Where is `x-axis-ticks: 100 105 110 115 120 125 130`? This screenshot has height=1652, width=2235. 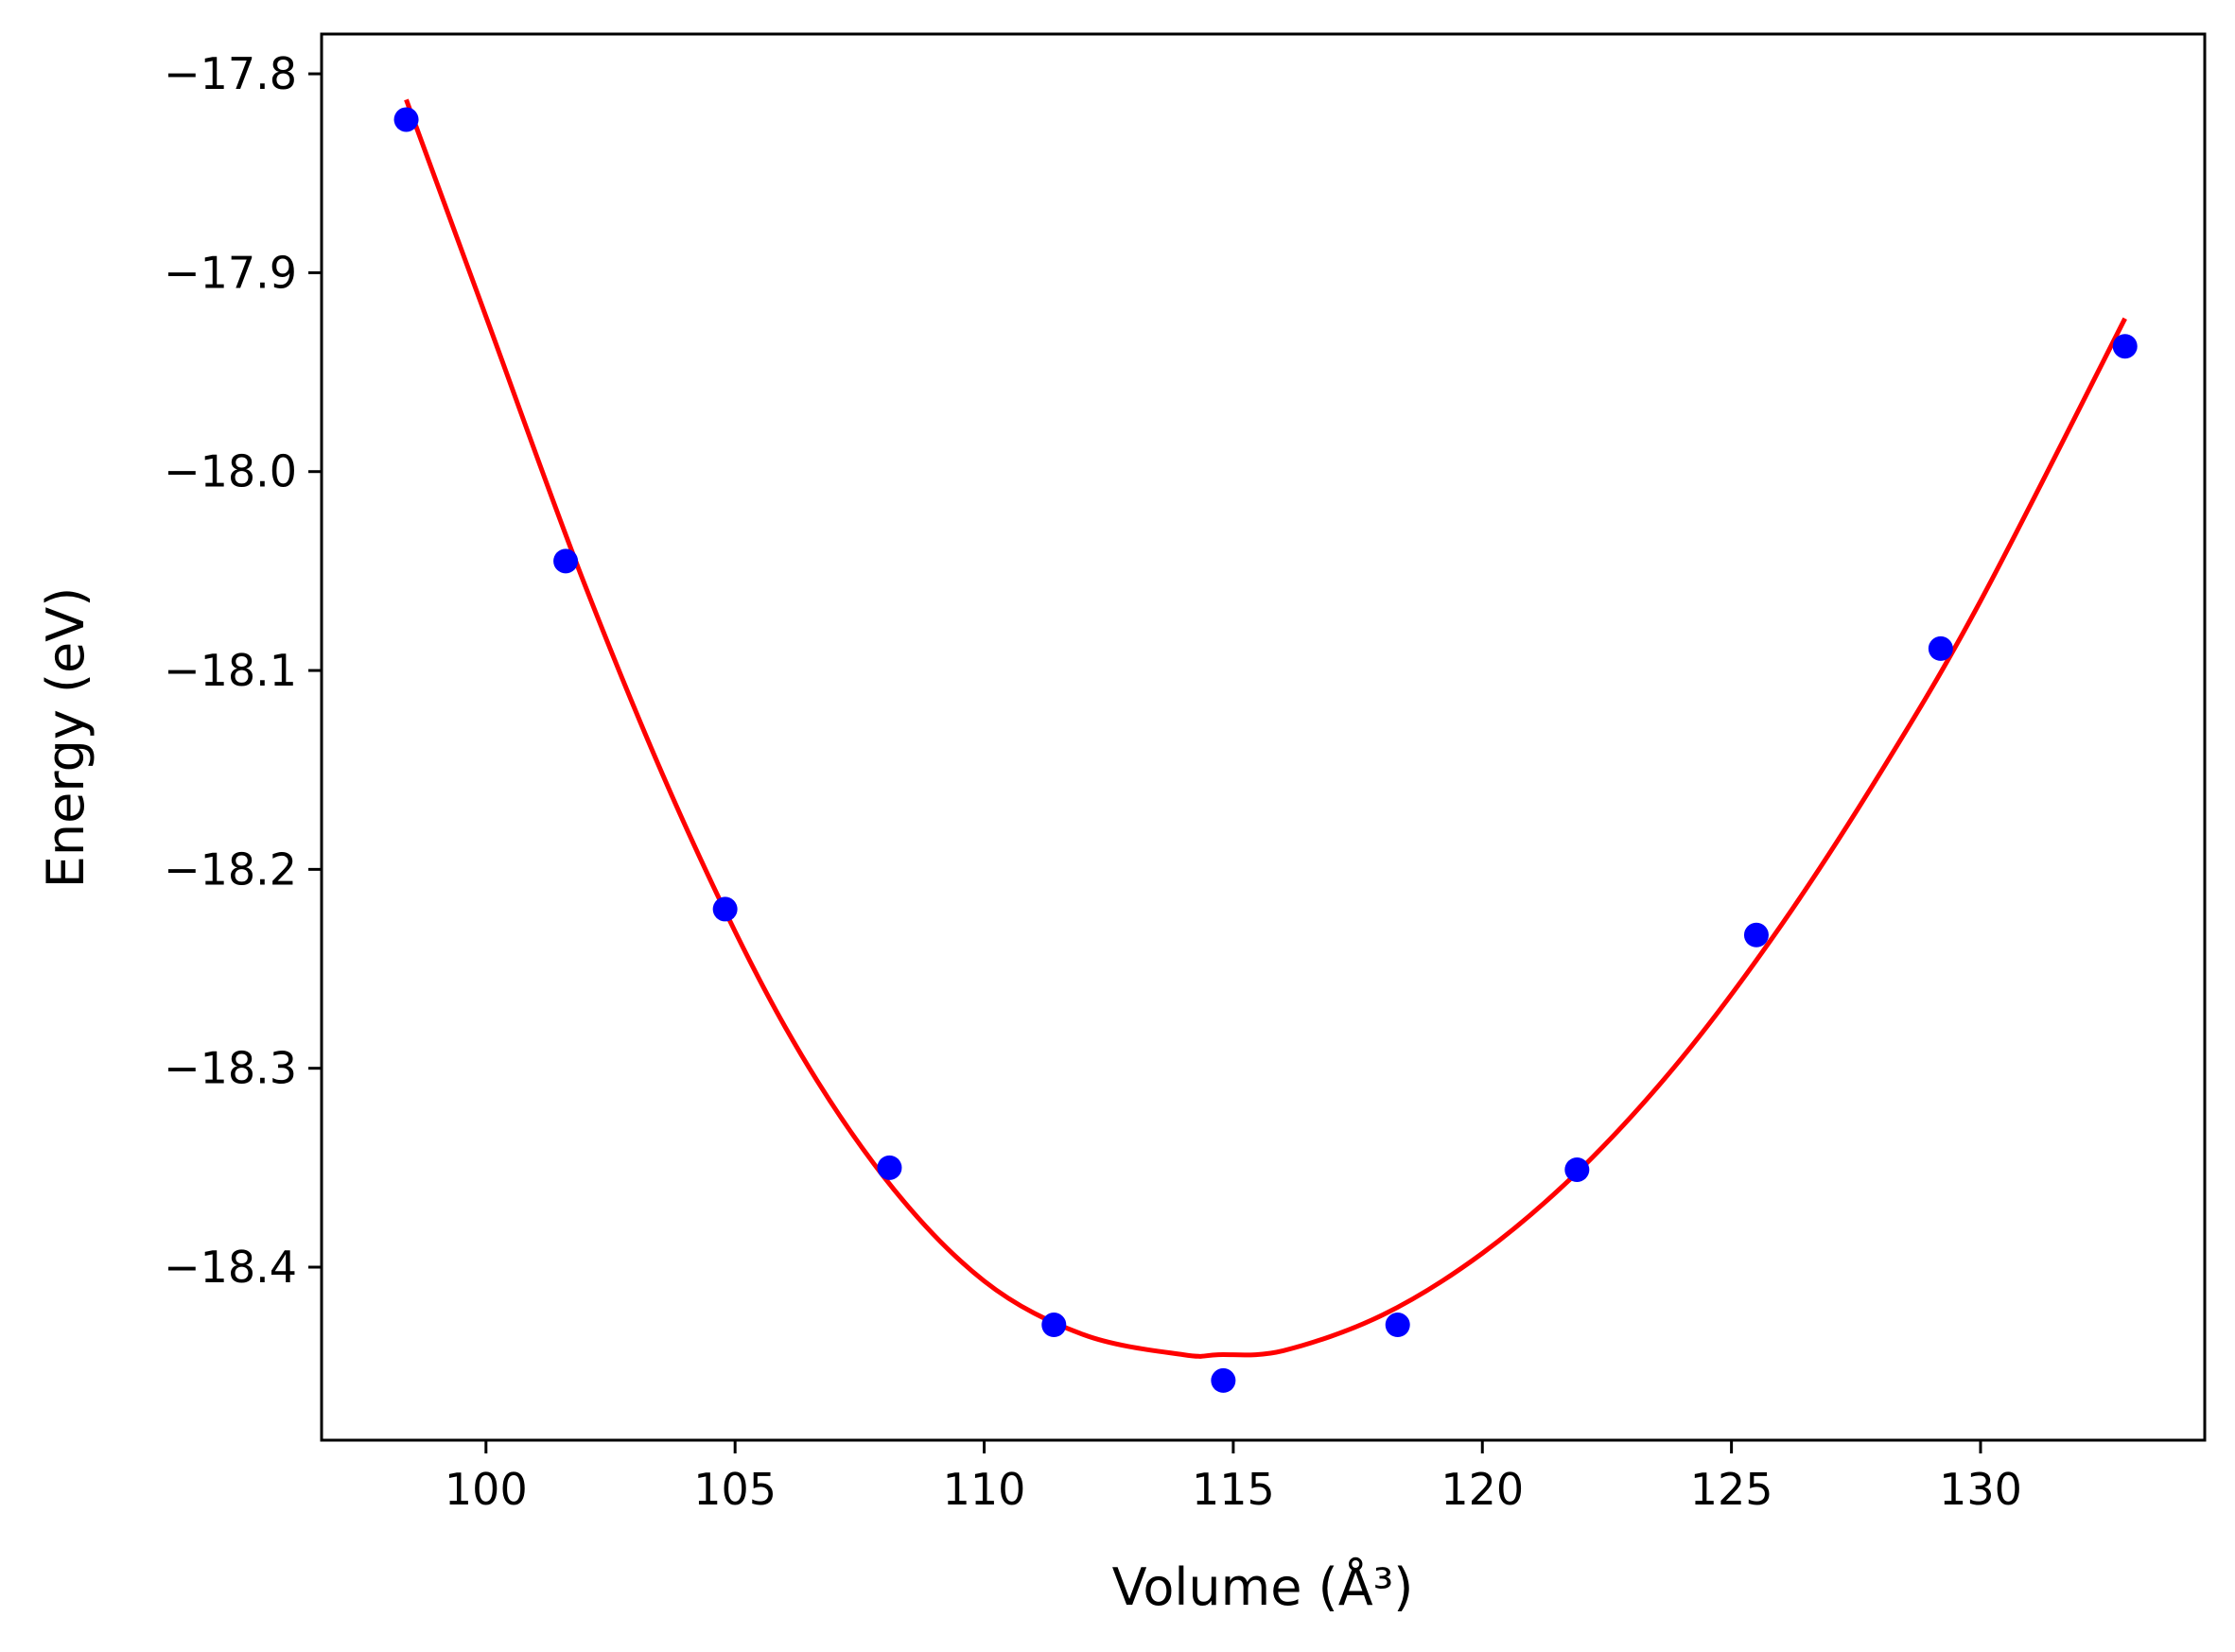
x-axis-ticks: 100 105 110 115 120 125 130 is located at coordinates (1233, 1477).